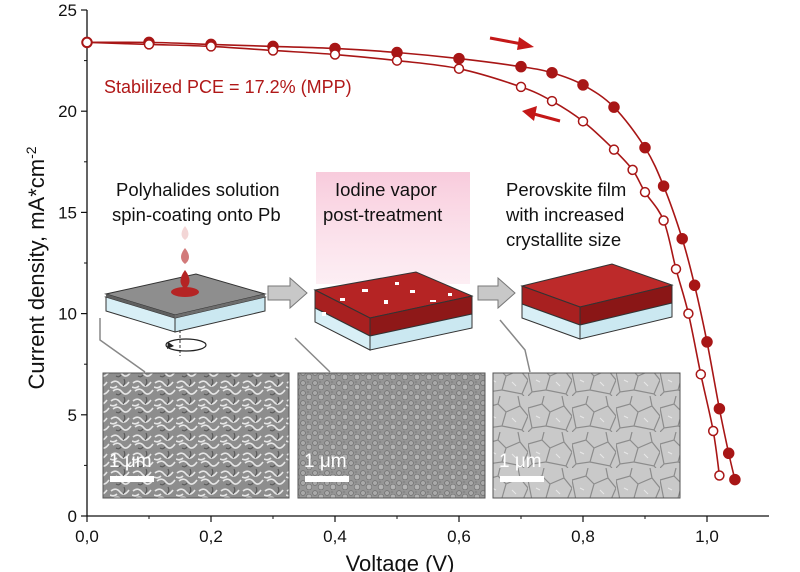  Describe the element at coordinates (597, 301) in the screenshot. I see `substrate-step3` at that location.